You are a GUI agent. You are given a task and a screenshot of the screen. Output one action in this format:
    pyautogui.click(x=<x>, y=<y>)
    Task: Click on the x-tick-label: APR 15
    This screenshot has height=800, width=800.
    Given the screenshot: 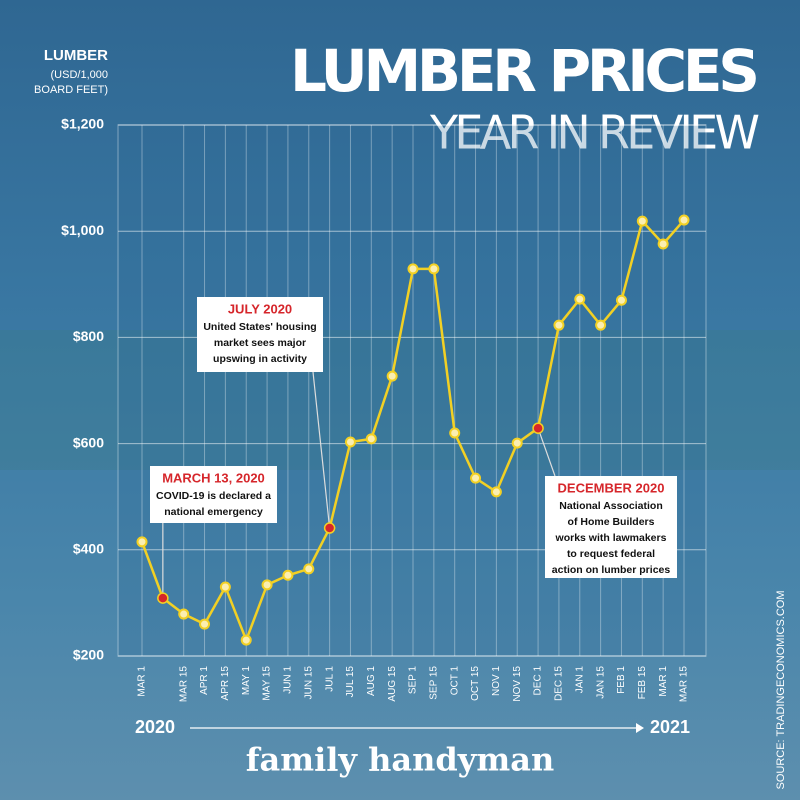 What is the action you would take?
    pyautogui.click(x=225, y=683)
    